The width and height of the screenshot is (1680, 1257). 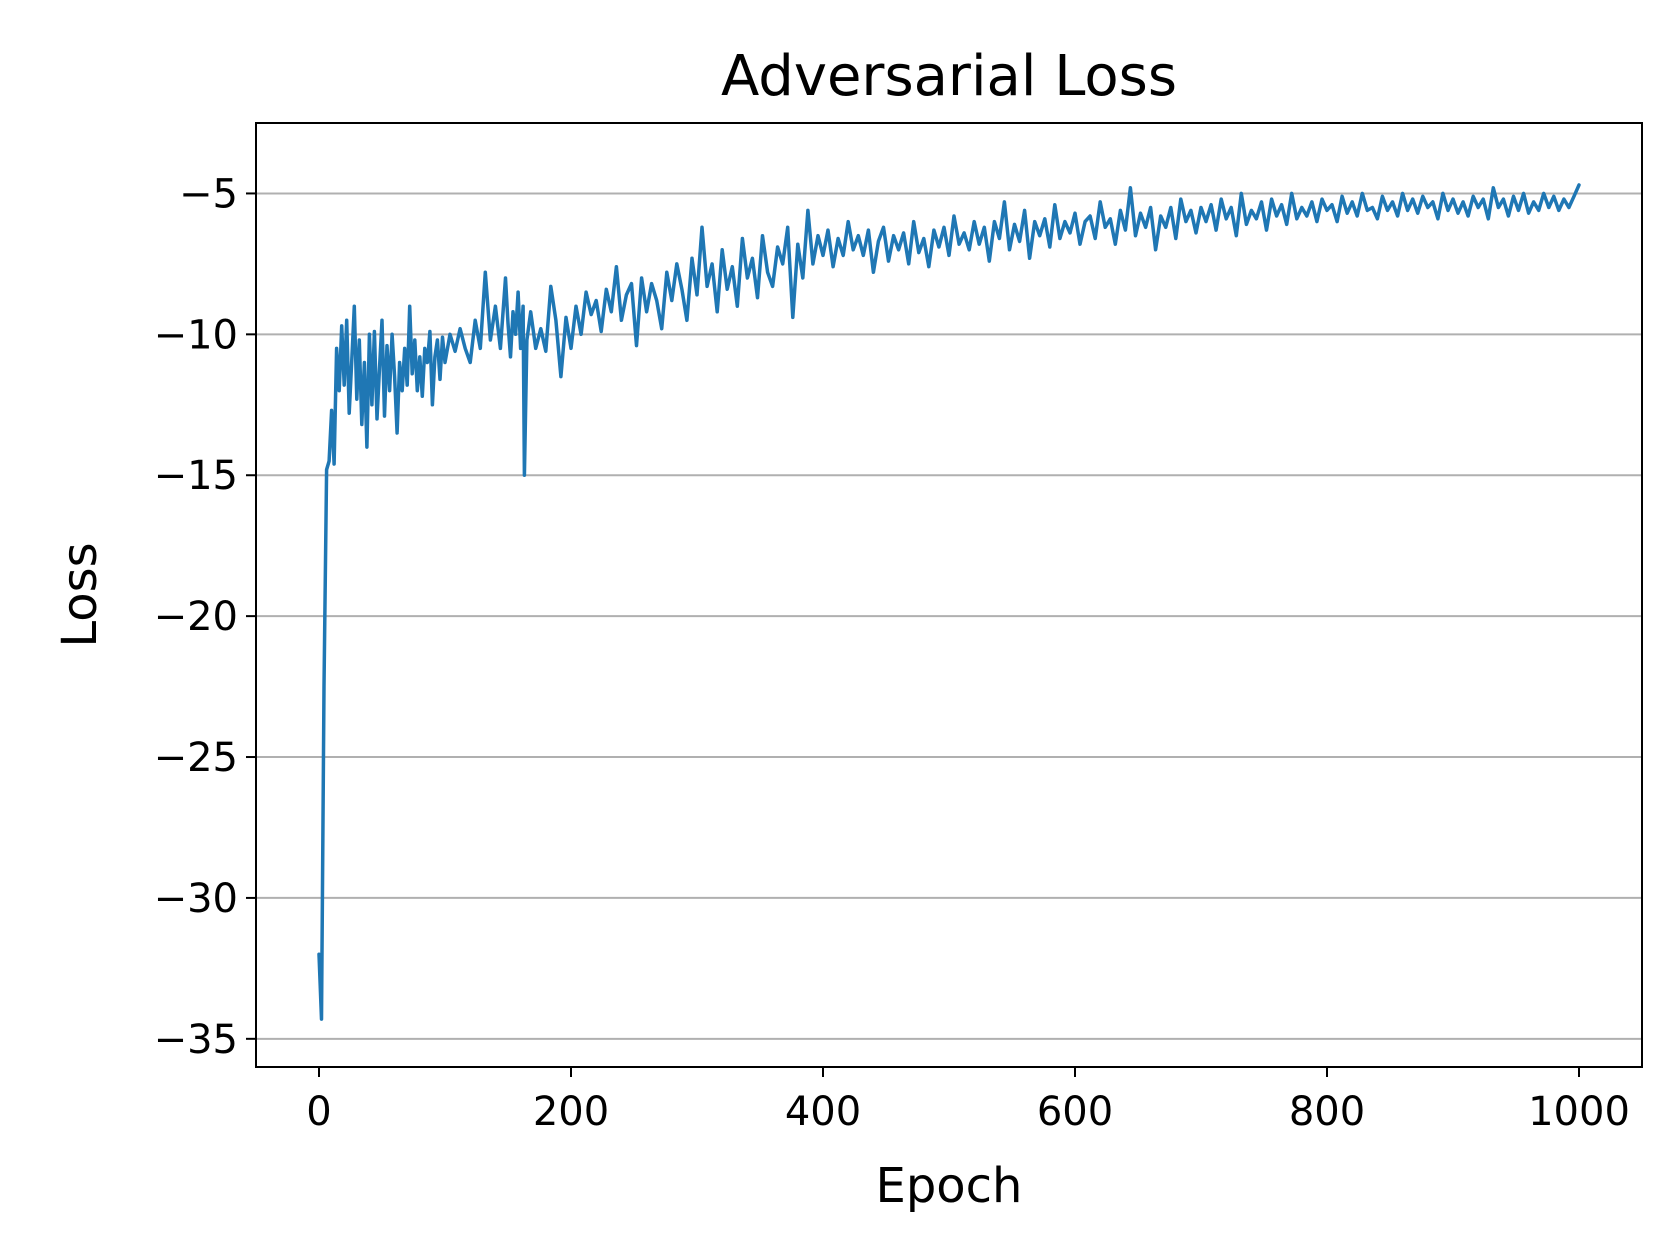 What do you see at coordinates (823, 1112) in the screenshot?
I see `x-tick-label: 400` at bounding box center [823, 1112].